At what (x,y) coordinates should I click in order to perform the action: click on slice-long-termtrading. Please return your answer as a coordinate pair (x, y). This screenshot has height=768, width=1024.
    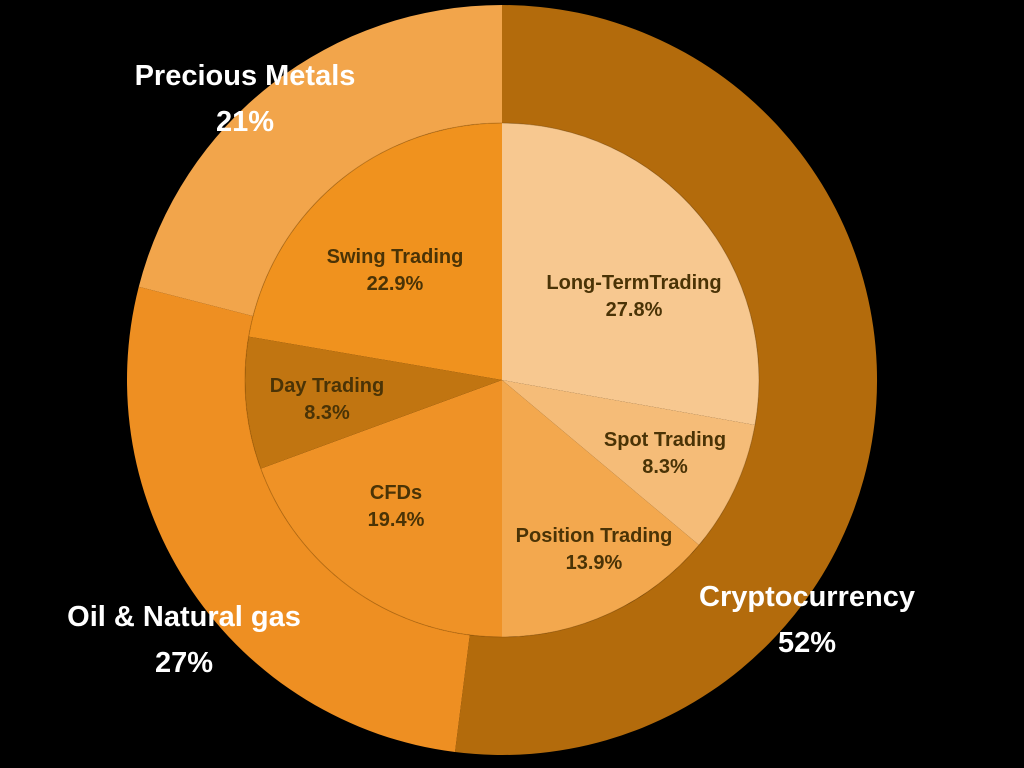
    Looking at the image, I should click on (630, 274).